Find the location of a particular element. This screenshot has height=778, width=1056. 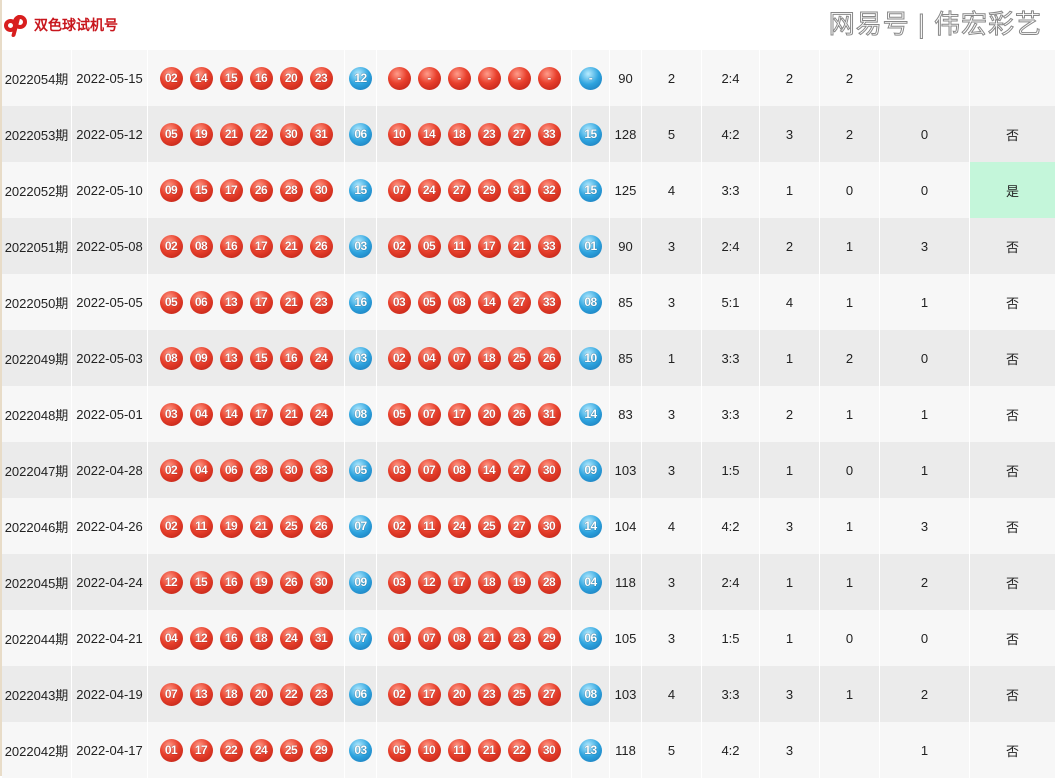

cell-draw-blue: 01 is located at coordinates (591, 246).